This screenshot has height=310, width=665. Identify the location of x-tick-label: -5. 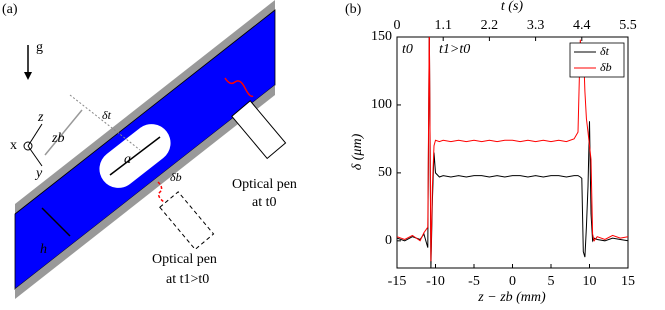
(474, 281).